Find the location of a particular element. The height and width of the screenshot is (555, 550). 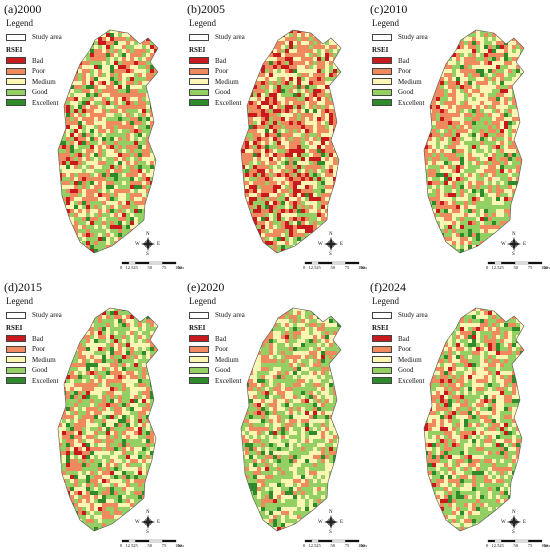

panel-title: (a)2000 is located at coordinates (23, 9).